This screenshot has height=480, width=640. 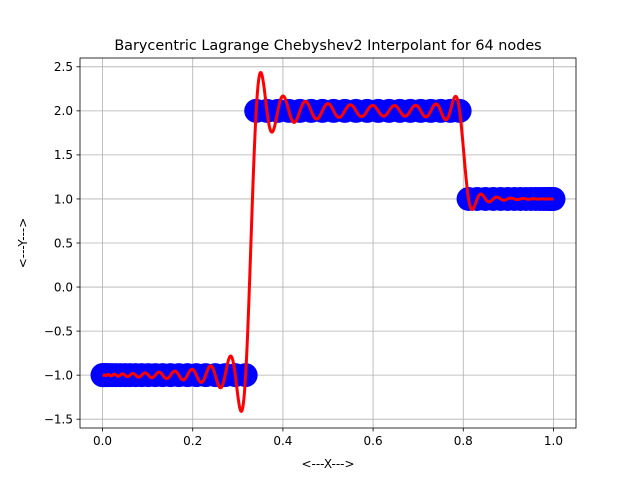 What do you see at coordinates (63, 111) in the screenshot?
I see `y-tick-label: 2.0` at bounding box center [63, 111].